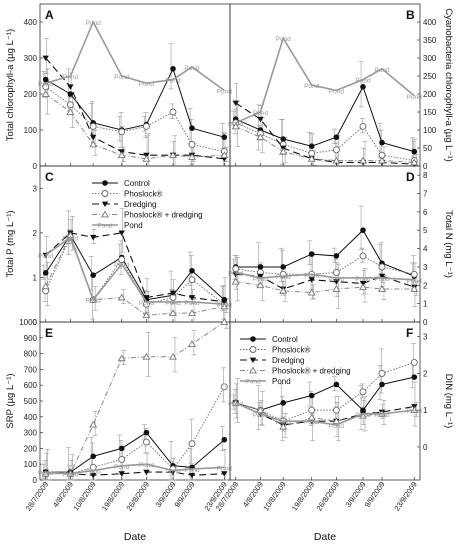 The image size is (459, 550). I want to click on y-tick-label: 350, so click(430, 40).